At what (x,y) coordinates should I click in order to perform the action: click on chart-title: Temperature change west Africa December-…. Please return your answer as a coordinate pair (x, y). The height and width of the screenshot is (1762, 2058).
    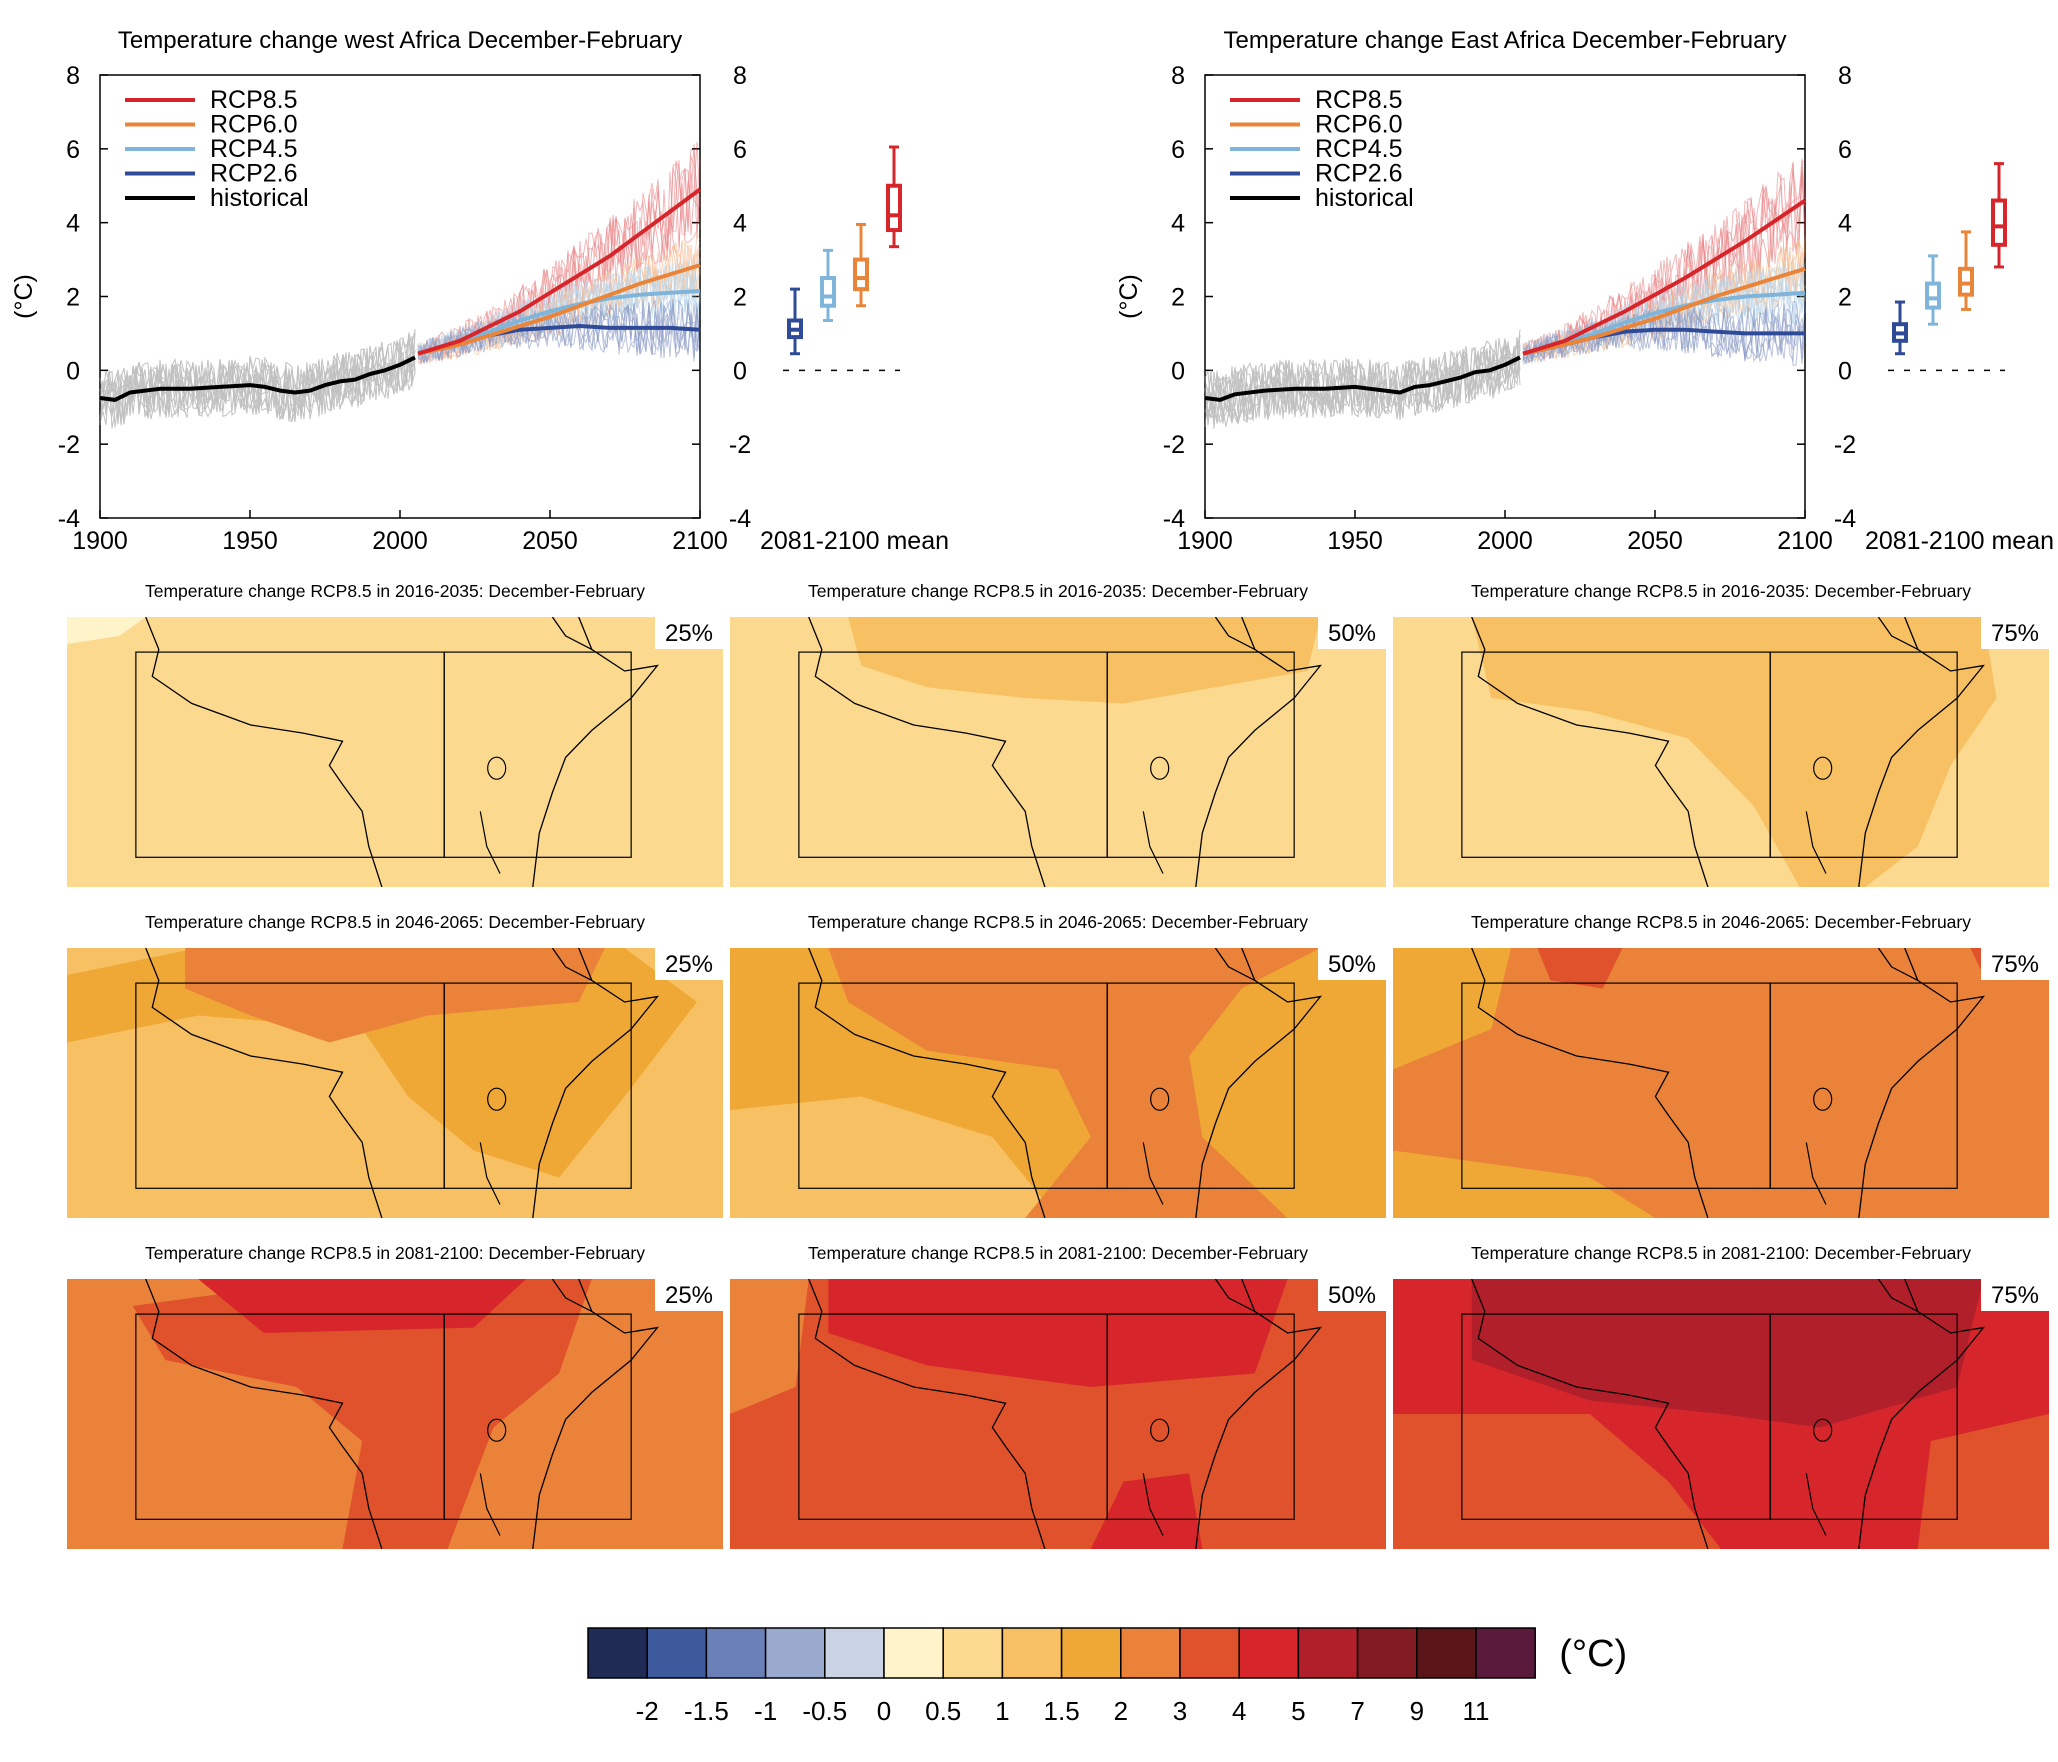
    Looking at the image, I should click on (400, 40).